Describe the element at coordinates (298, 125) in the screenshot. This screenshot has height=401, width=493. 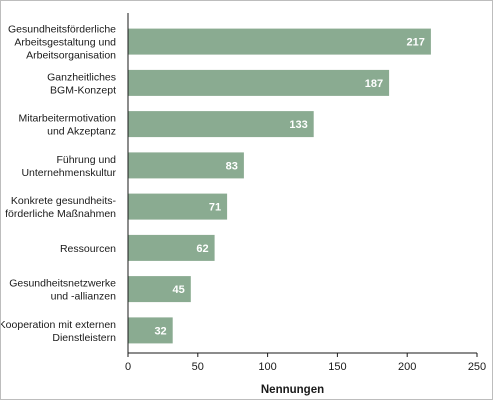
I see `bar-value-label: 133` at that location.